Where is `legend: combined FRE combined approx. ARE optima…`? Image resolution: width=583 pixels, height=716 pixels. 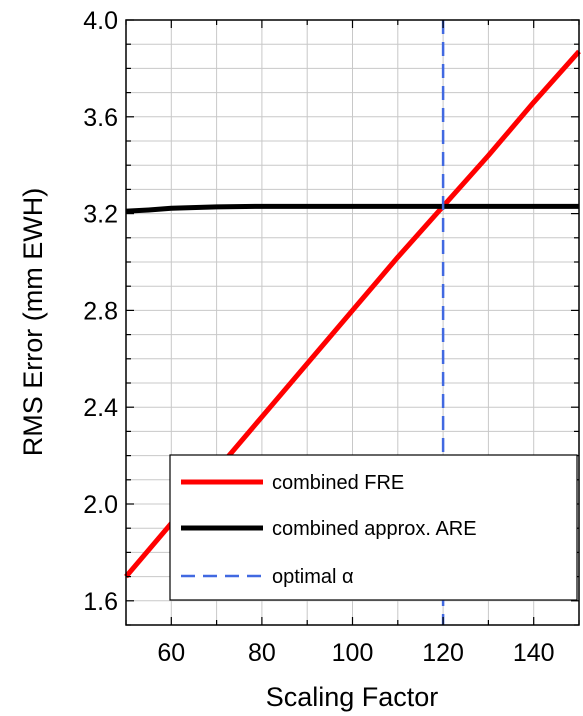
legend: combined FRE combined approx. ARE optima… is located at coordinates (373, 527).